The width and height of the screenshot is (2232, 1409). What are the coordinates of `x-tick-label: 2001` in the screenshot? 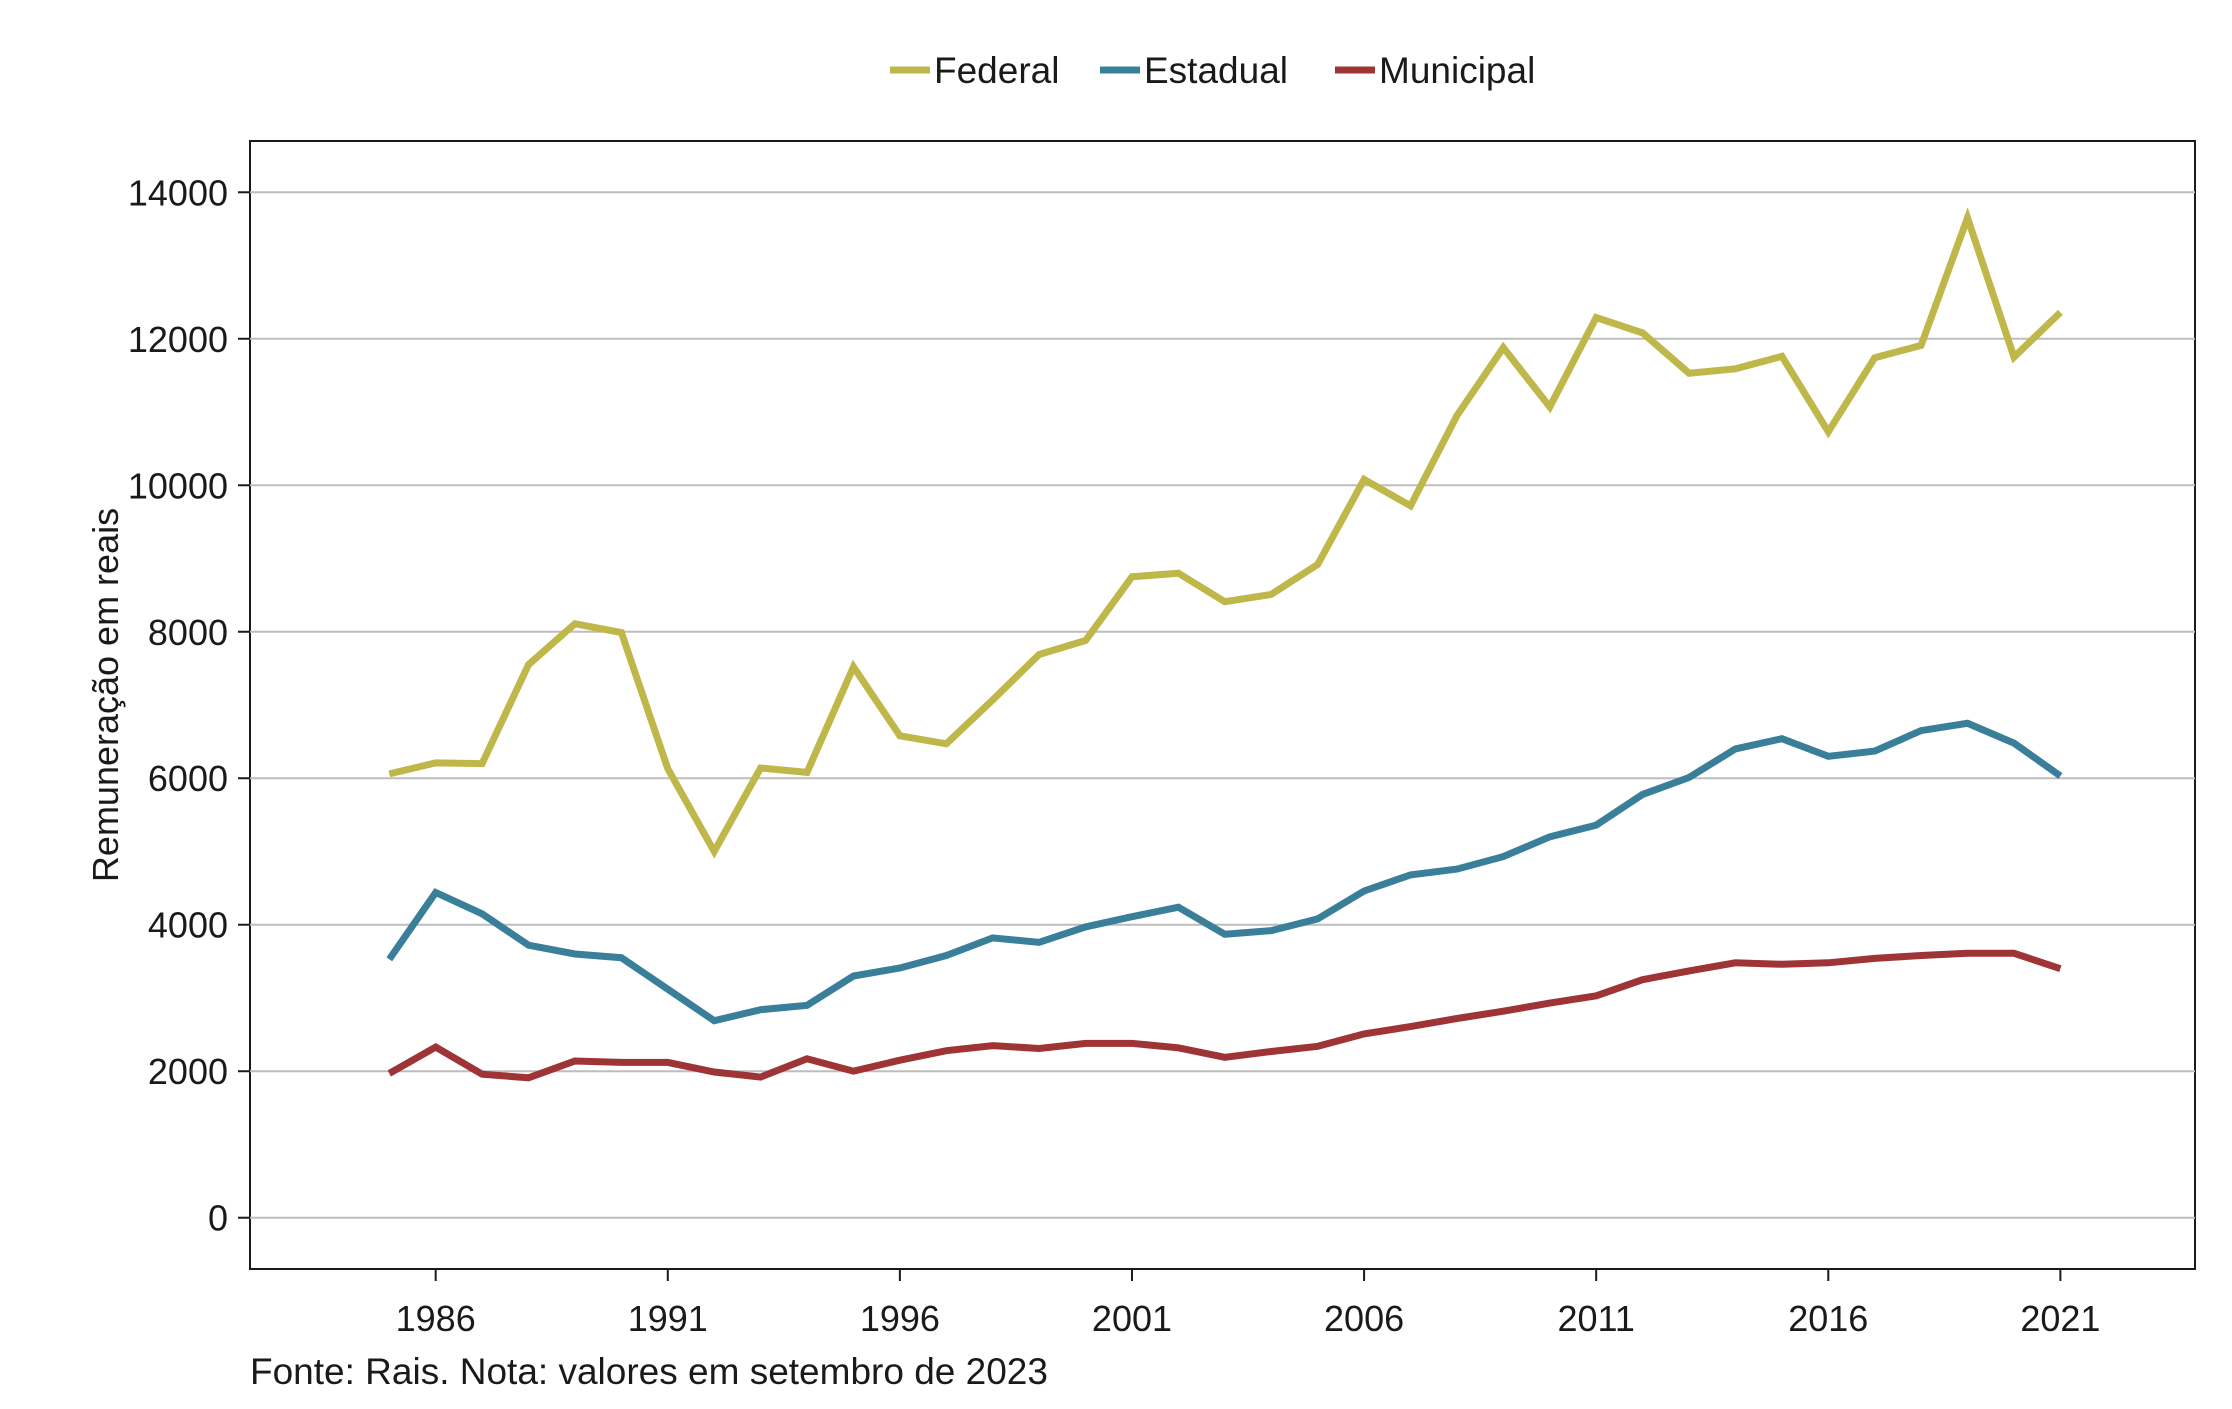 It's located at (1132, 1318).